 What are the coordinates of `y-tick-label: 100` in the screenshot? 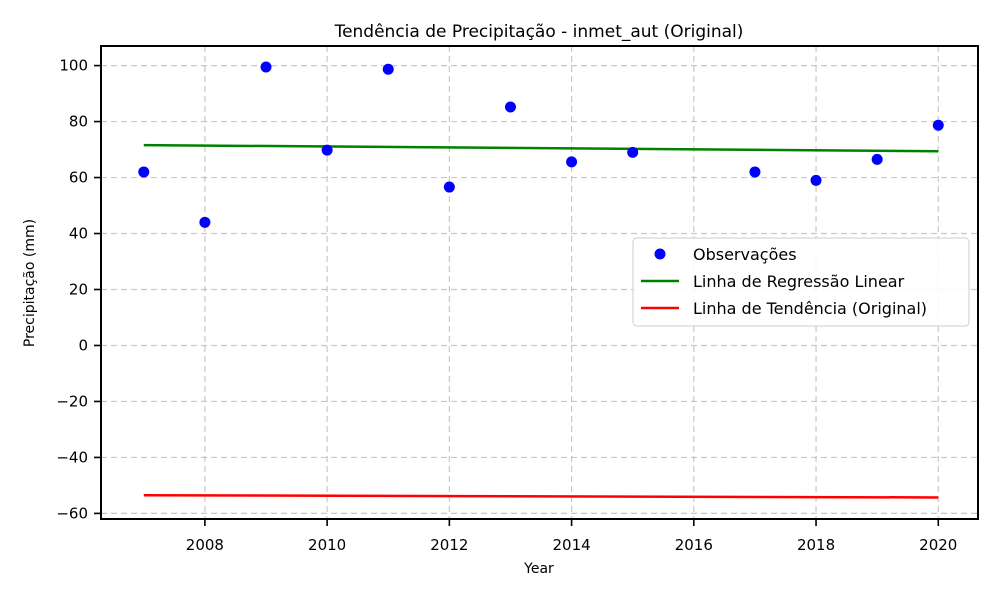 It's located at (73, 66).